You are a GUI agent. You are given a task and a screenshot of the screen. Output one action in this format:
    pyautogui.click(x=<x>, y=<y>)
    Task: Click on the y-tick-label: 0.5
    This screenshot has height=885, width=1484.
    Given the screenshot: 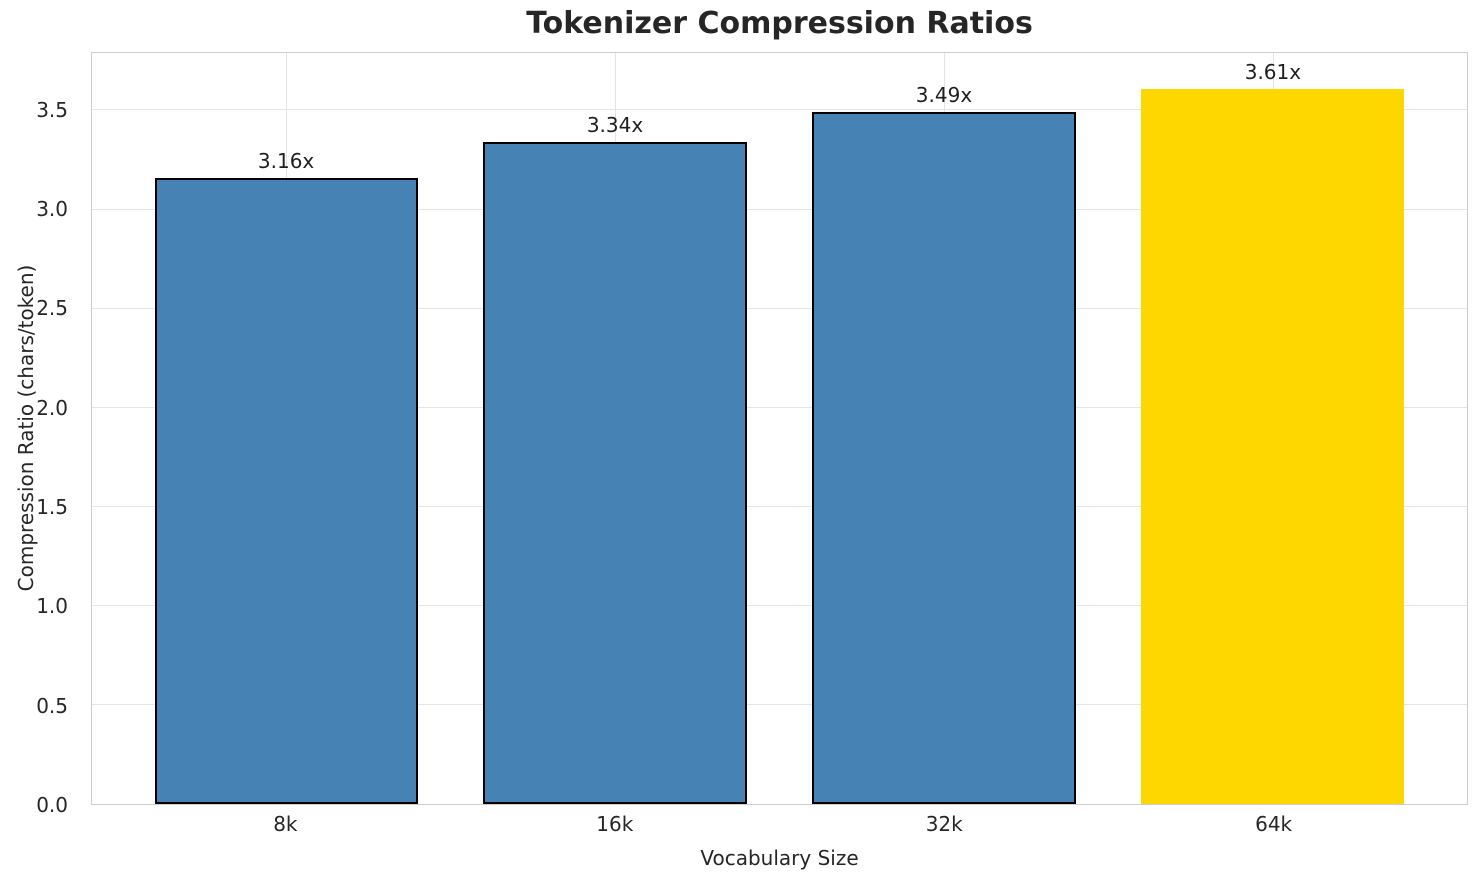 What is the action you would take?
    pyautogui.click(x=52, y=705)
    